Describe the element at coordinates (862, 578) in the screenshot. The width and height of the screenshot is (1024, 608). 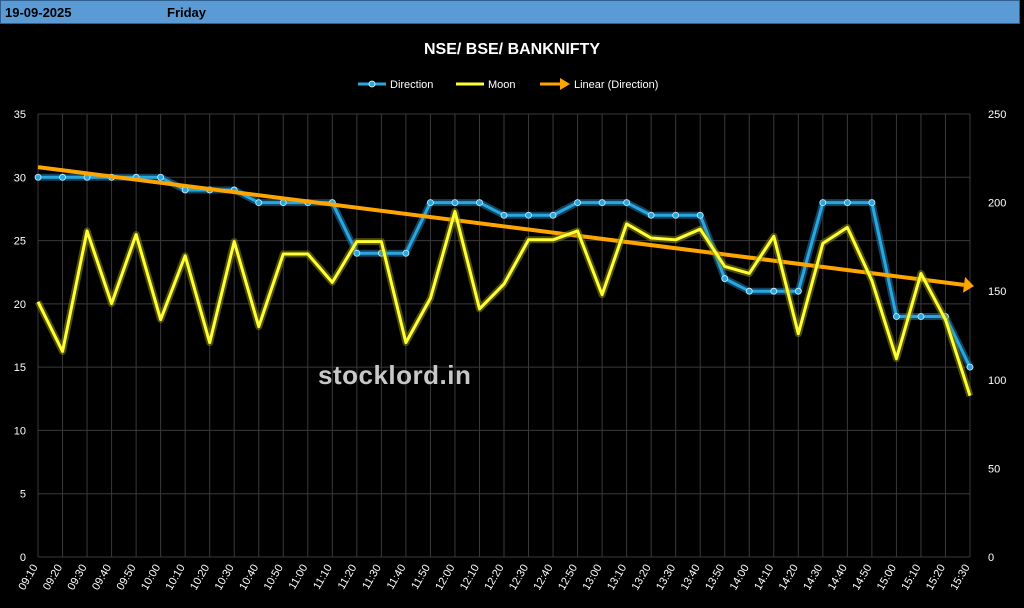
I see `x-tick-label: 14:50` at that location.